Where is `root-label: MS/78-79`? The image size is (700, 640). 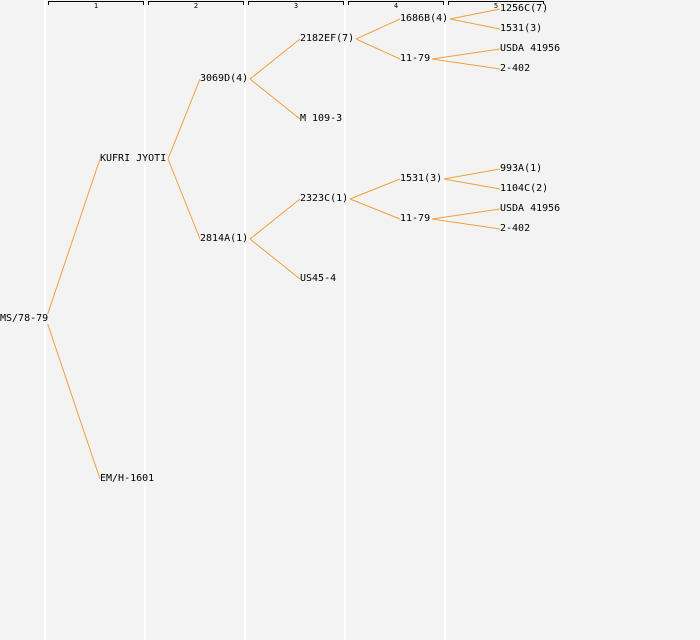 root-label: MS/78-79 is located at coordinates (25, 318).